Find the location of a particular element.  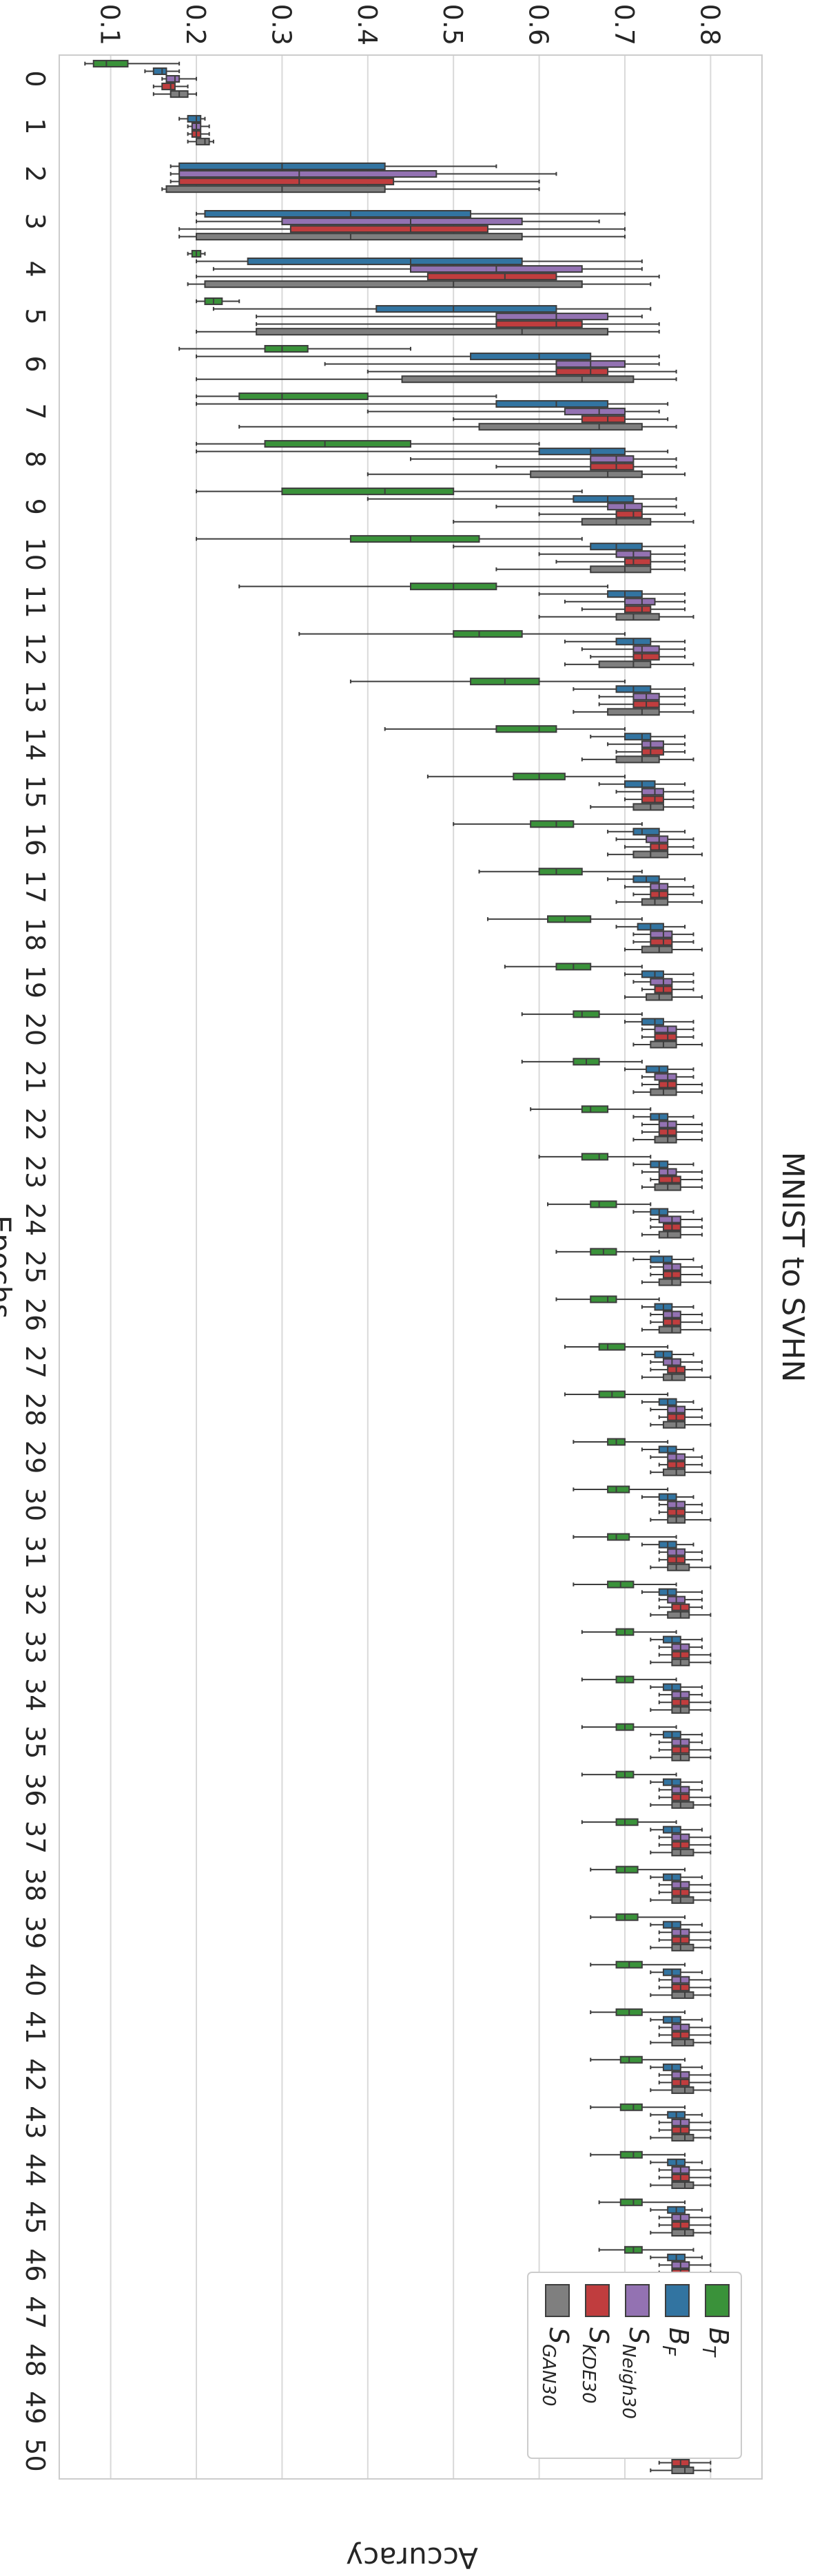

y-tick-label: 0.8 is located at coordinates (709, 24).